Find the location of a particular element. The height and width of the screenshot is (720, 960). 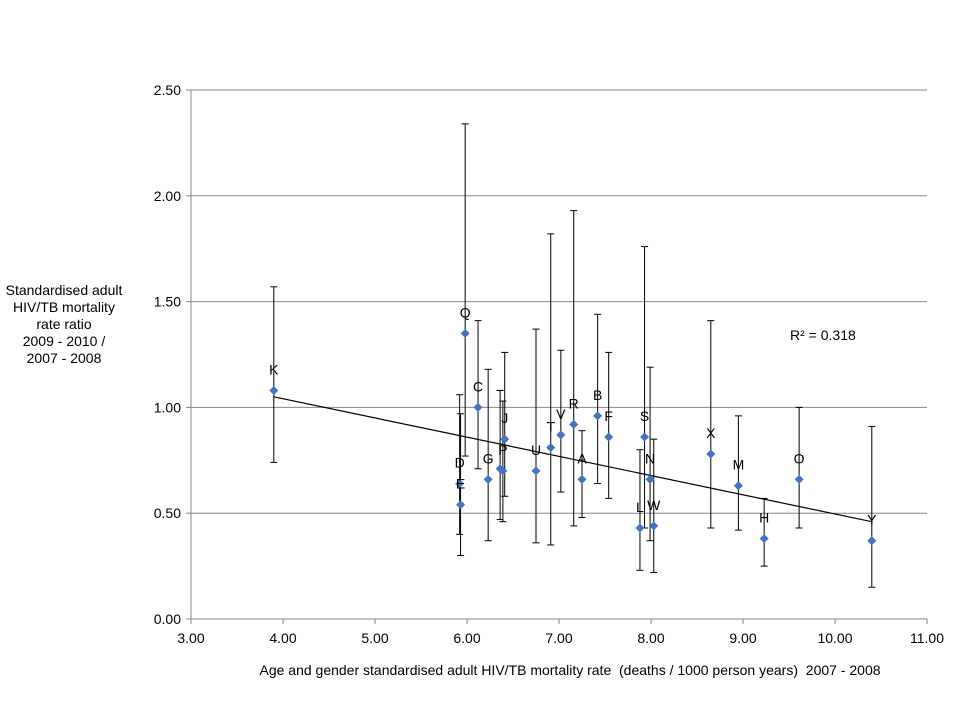

x-tick-label: 4.00 is located at coordinates (282, 638).